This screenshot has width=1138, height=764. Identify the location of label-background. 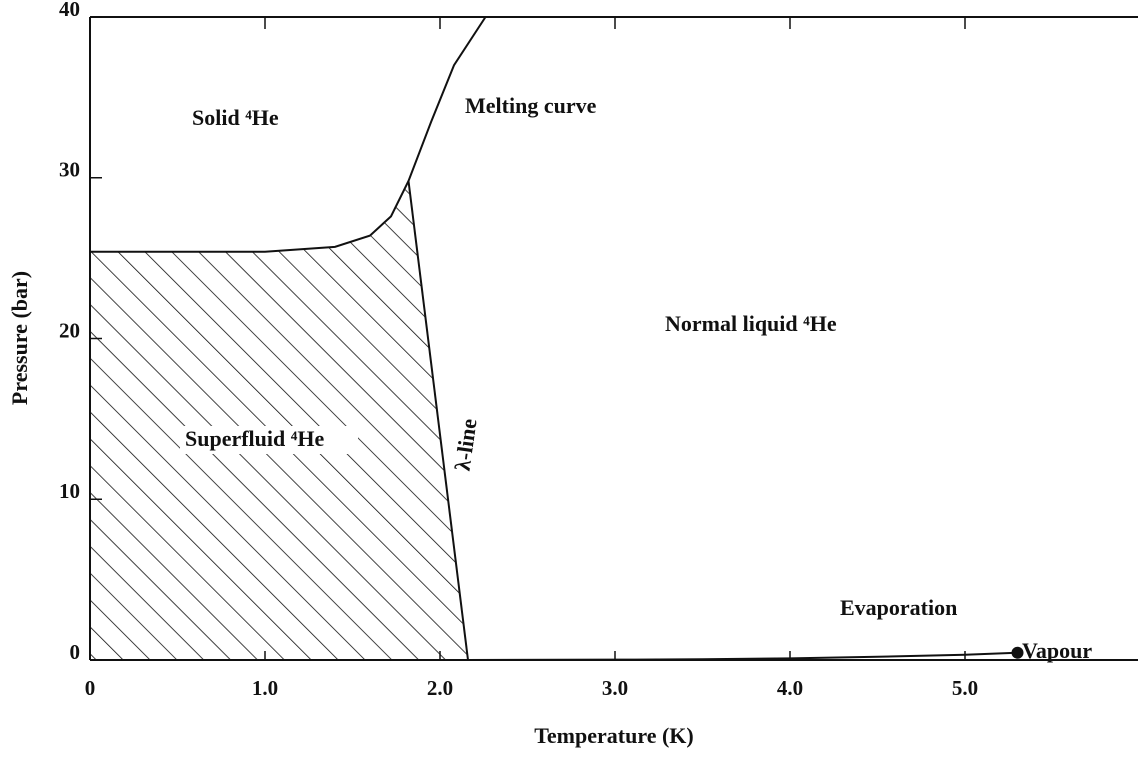
(269, 440).